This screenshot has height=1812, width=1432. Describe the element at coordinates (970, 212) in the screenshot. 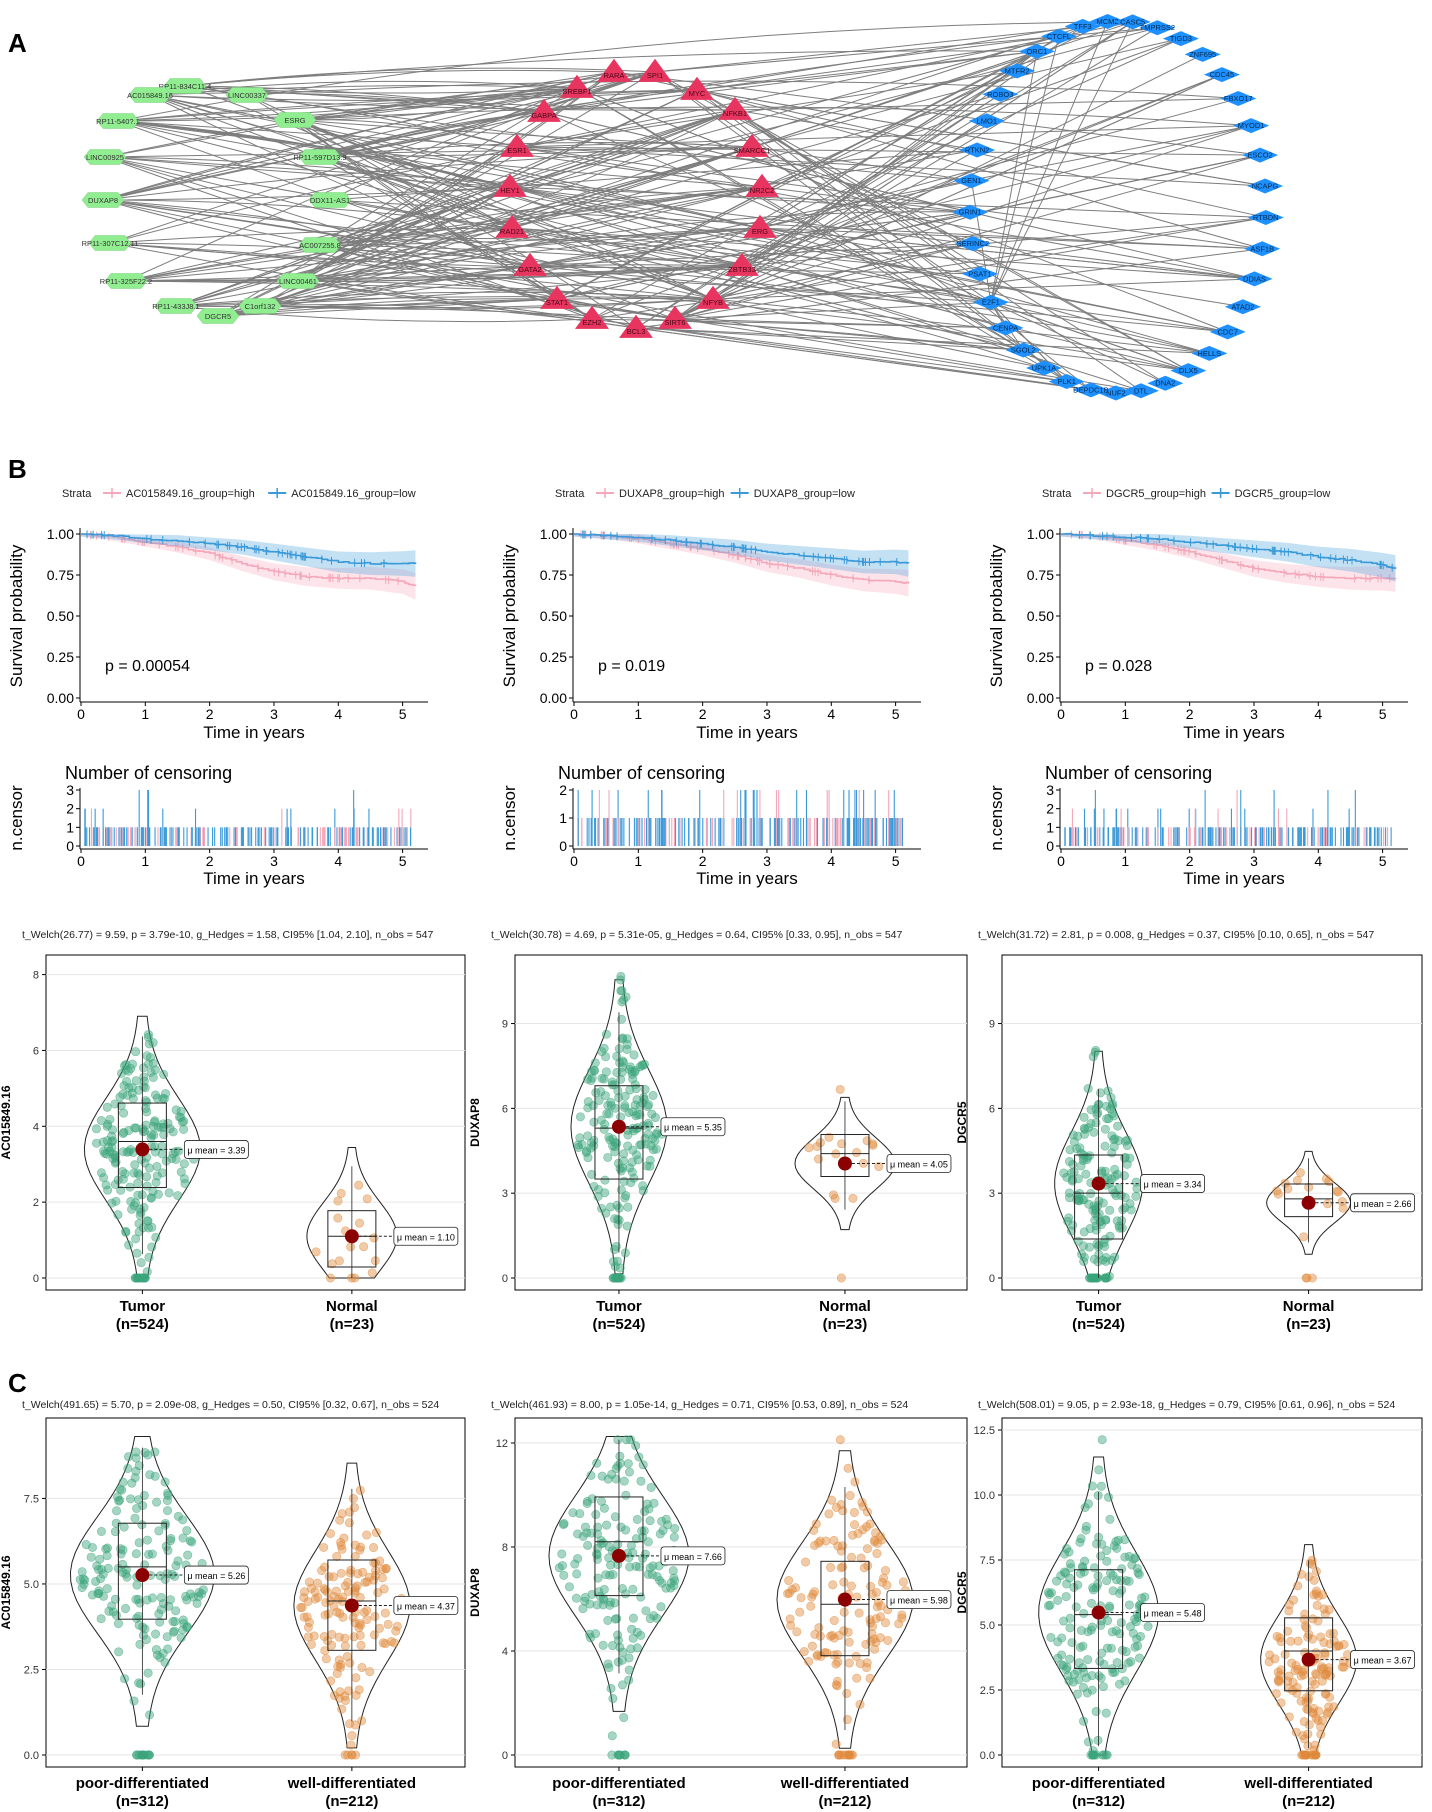

I see `gene-node-label: GRIN1` at that location.